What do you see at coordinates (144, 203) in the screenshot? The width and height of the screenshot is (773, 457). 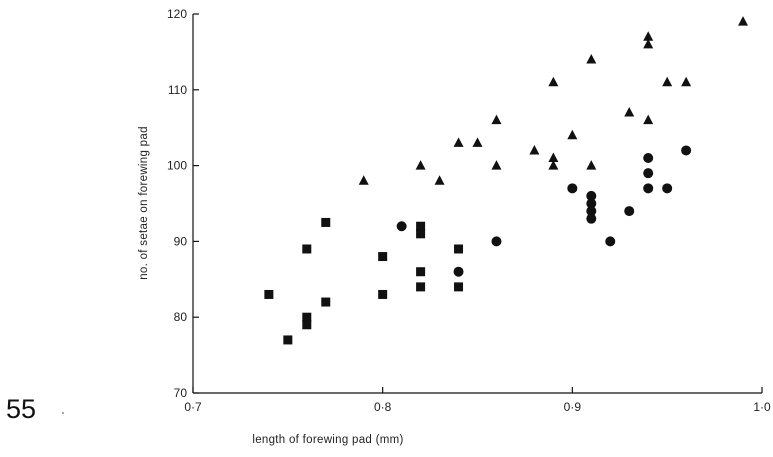 I see `y-axis-title: no. of setae on forewing pad` at bounding box center [144, 203].